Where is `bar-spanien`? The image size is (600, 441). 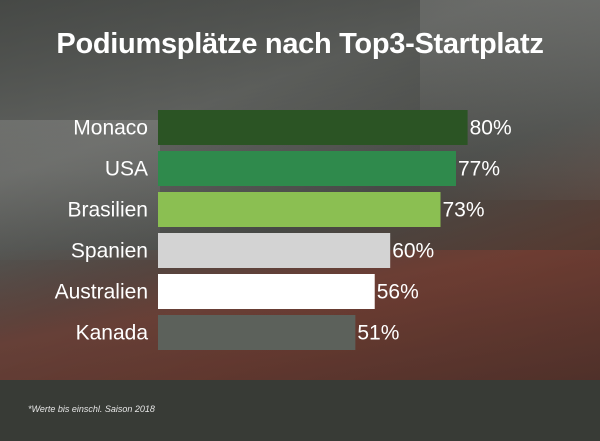
bar-spanien is located at coordinates (274, 250).